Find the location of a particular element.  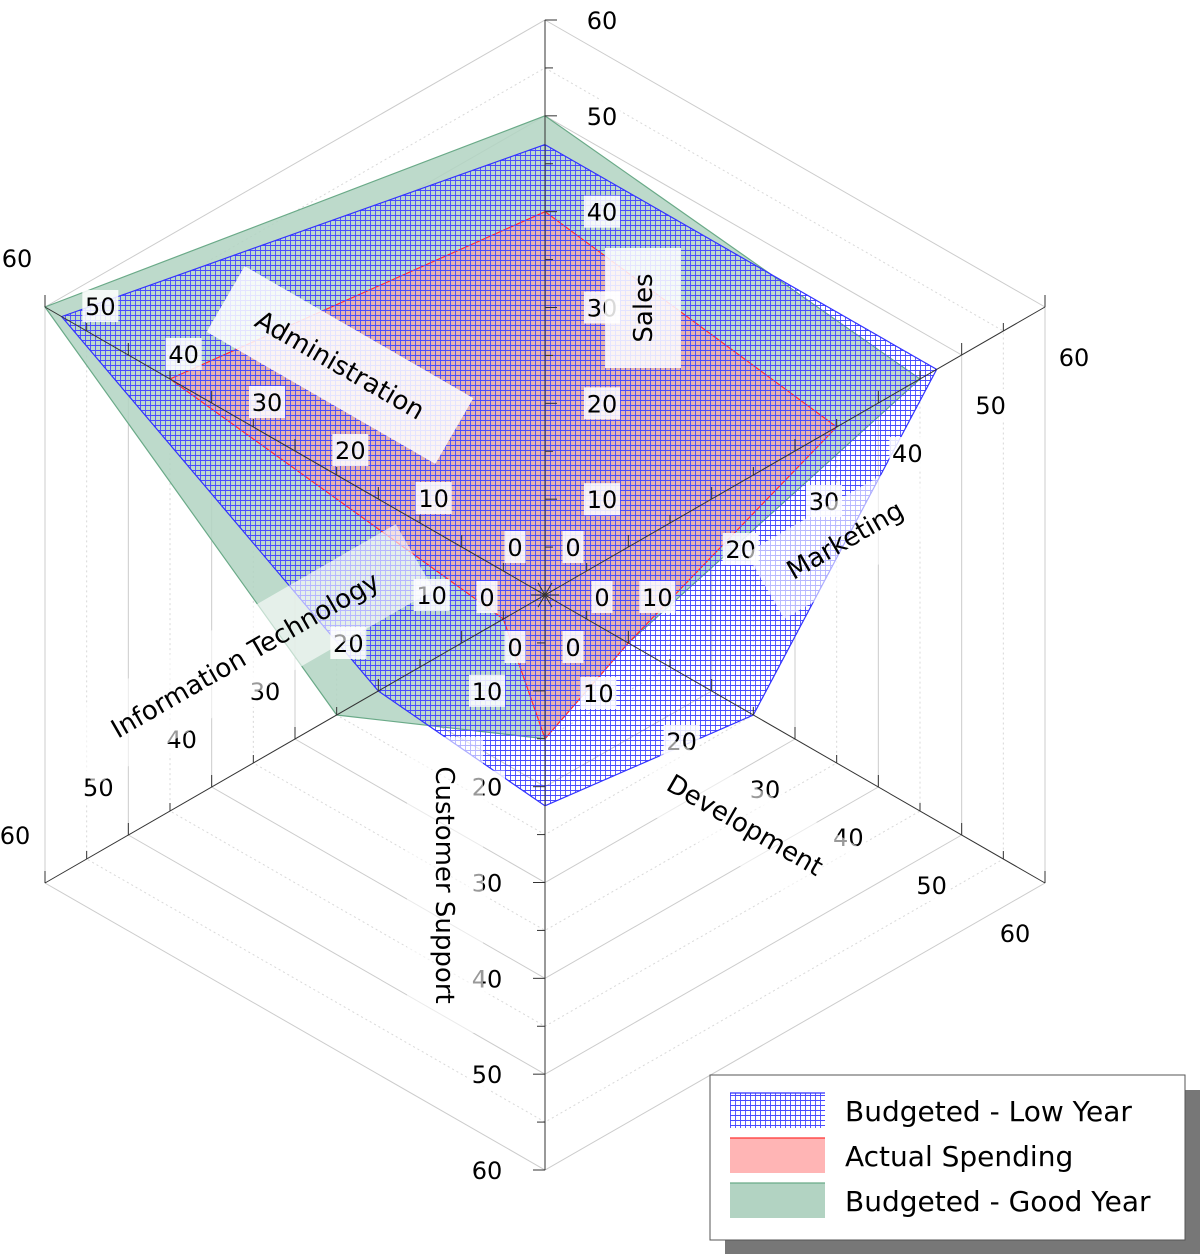

center-marker is located at coordinates (545, 595).